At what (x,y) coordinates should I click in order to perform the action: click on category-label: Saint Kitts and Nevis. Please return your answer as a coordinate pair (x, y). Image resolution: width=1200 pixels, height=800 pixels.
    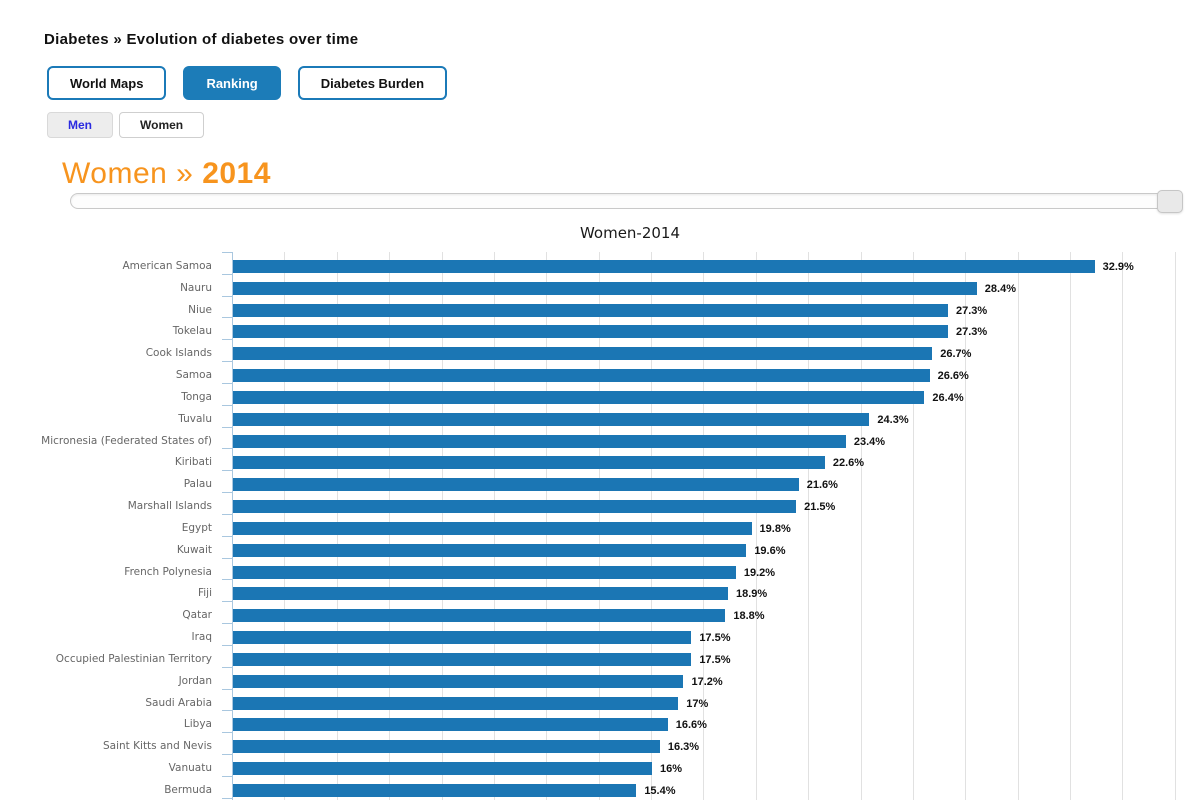
    Looking at the image, I should click on (157, 746).